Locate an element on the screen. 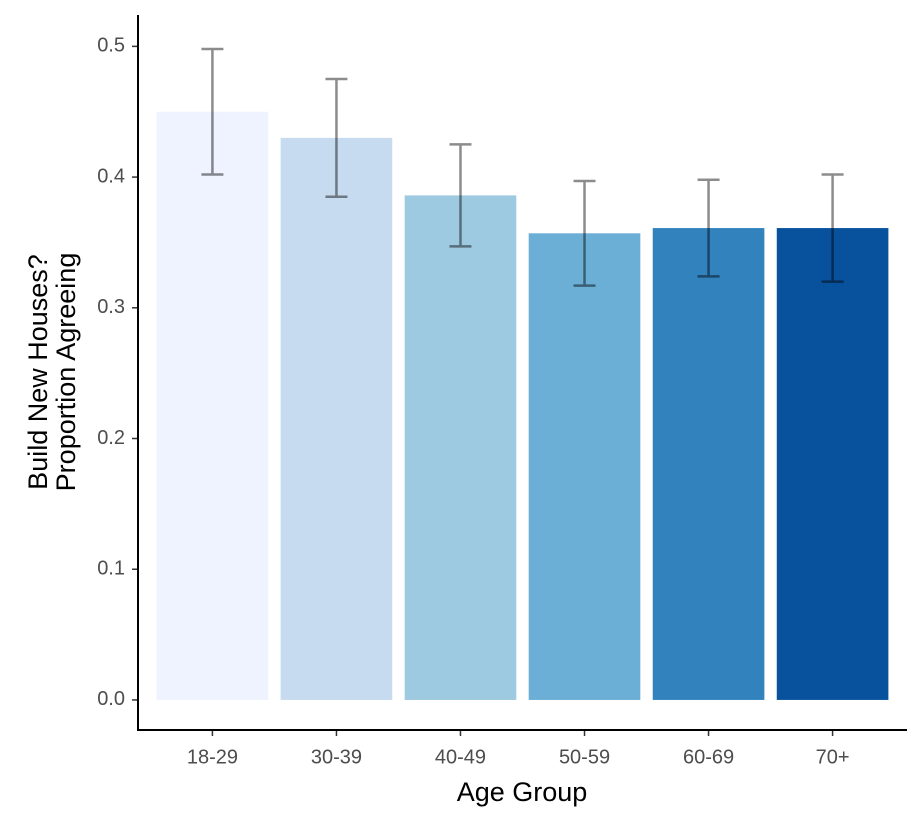 This screenshot has height=825, width=924. x-tick-label: 40-49 is located at coordinates (460, 757).